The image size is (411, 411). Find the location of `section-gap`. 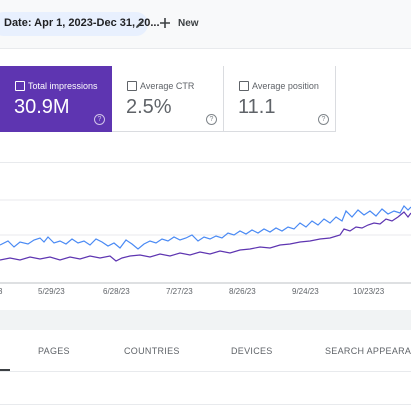

section-gap is located at coordinates (205, 320).